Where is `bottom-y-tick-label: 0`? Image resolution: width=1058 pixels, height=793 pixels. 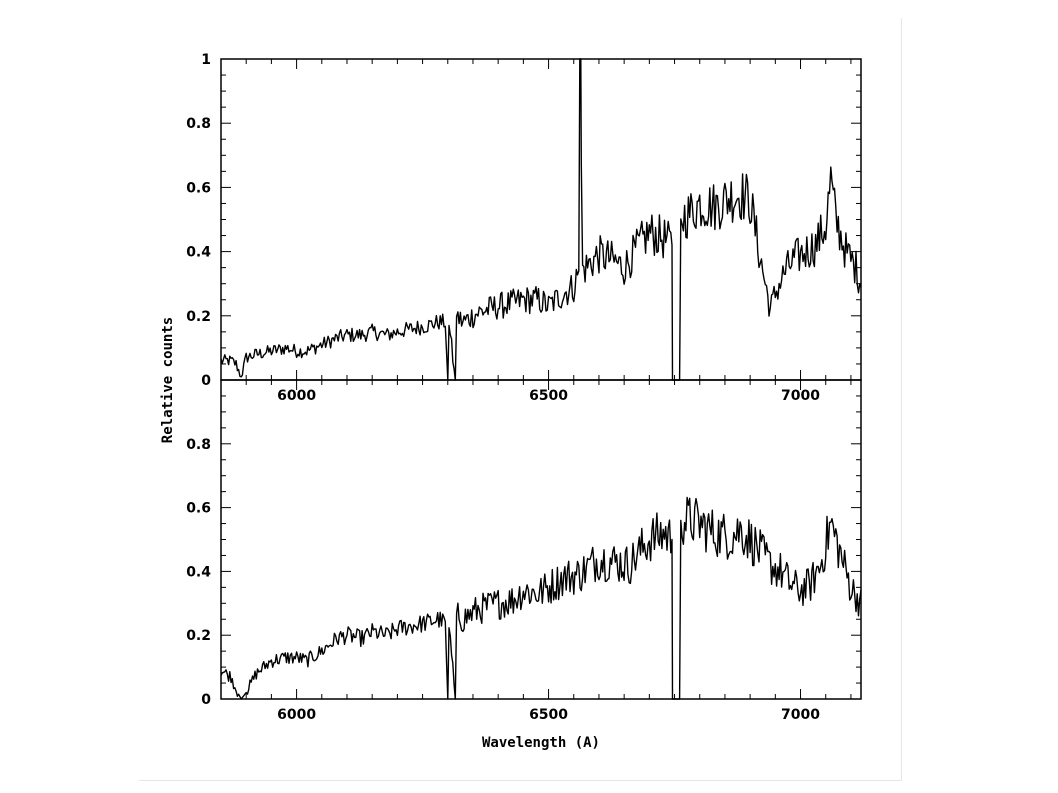 bottom-y-tick-label: 0 is located at coordinates (206, 700).